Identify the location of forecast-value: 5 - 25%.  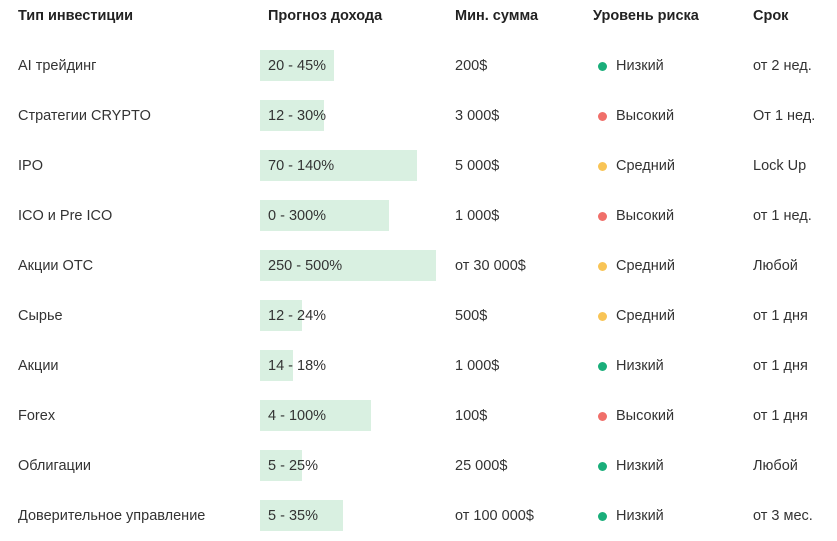
(293, 466).